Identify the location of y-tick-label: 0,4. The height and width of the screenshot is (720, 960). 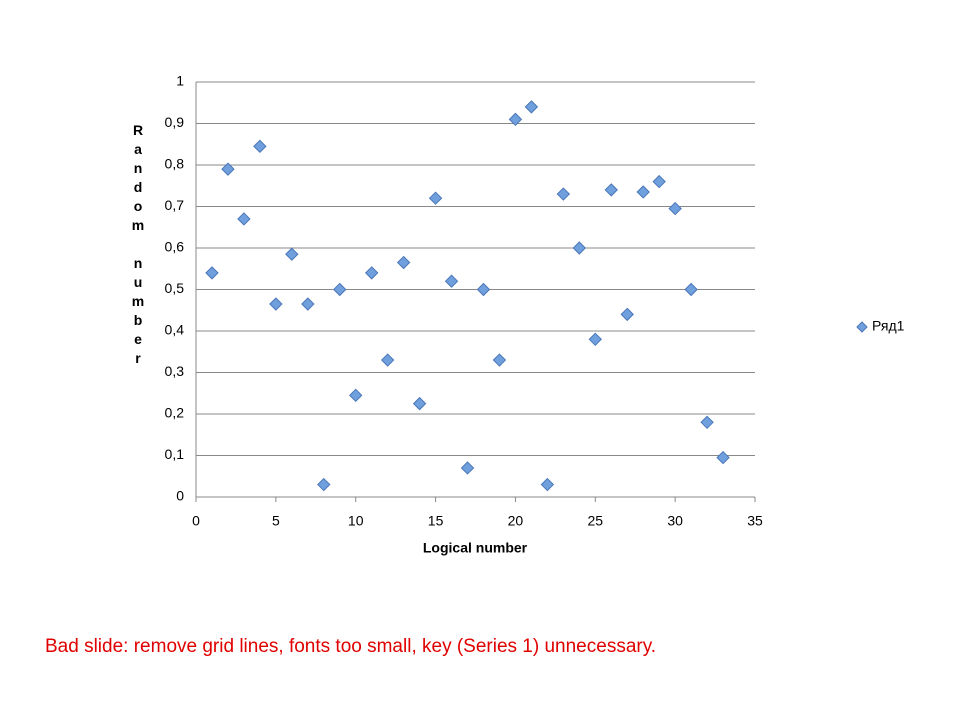
(175, 330).